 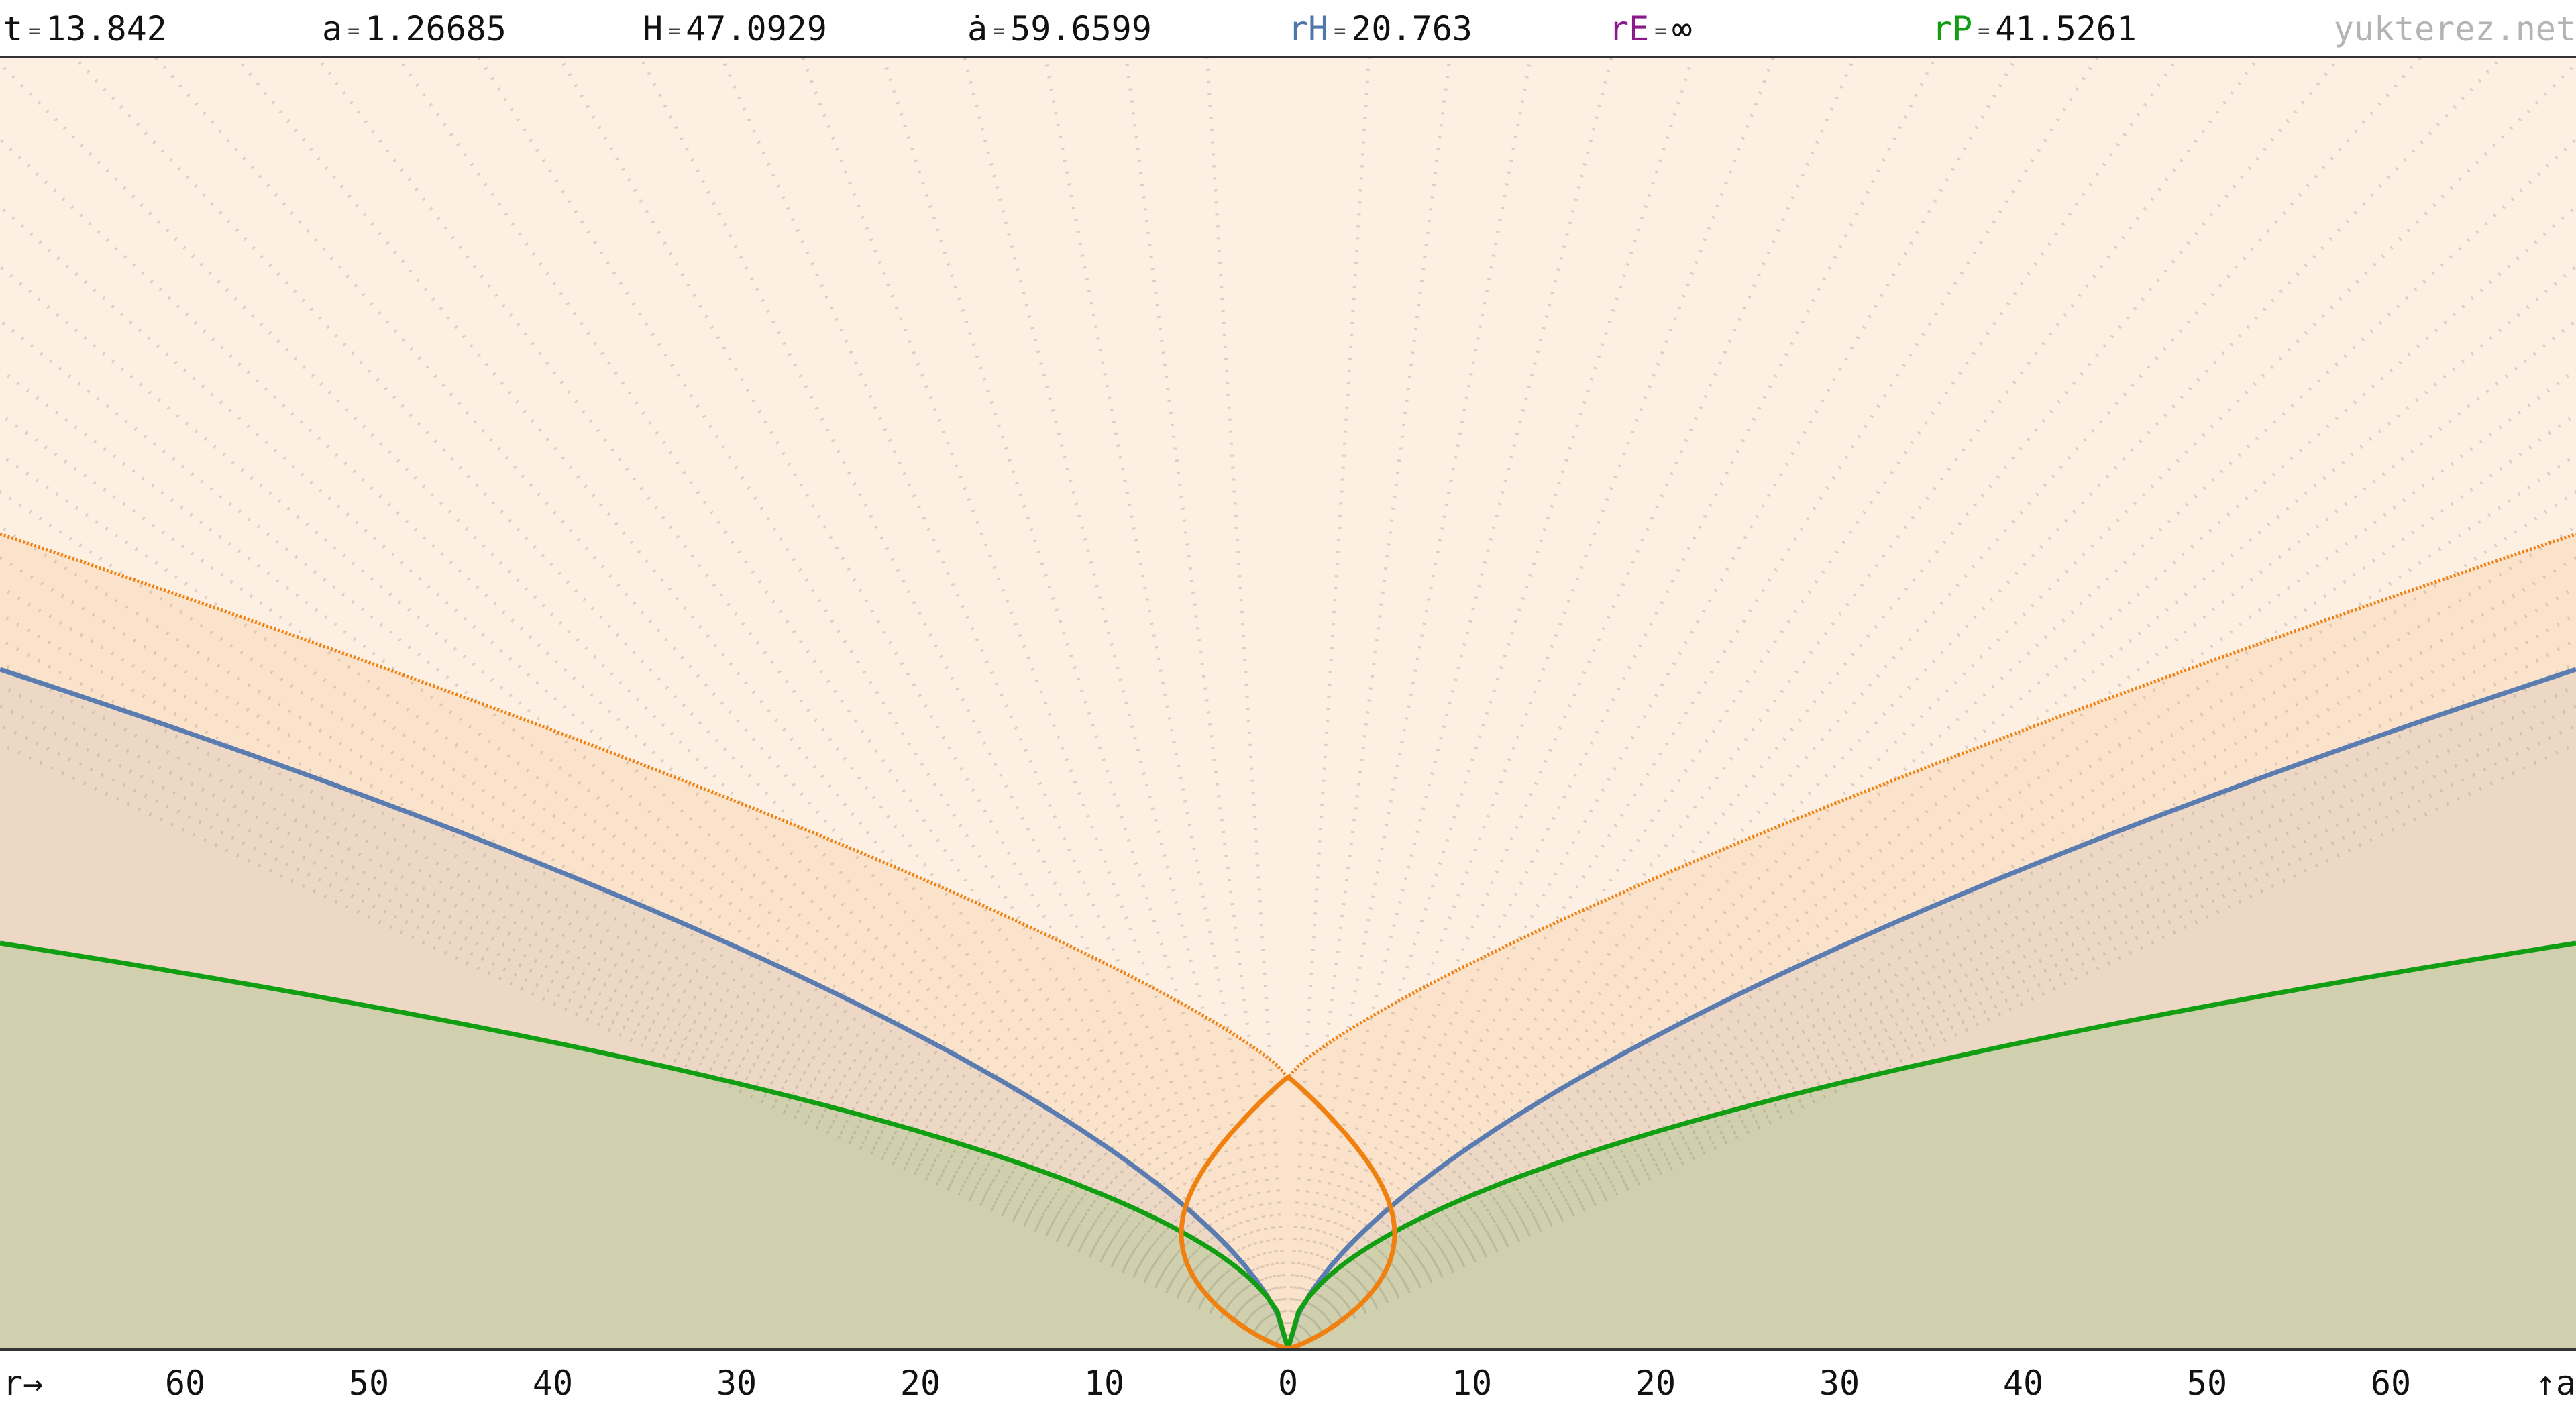 I want to click on readout-rE-value: ∞, so click(x=1682, y=28).